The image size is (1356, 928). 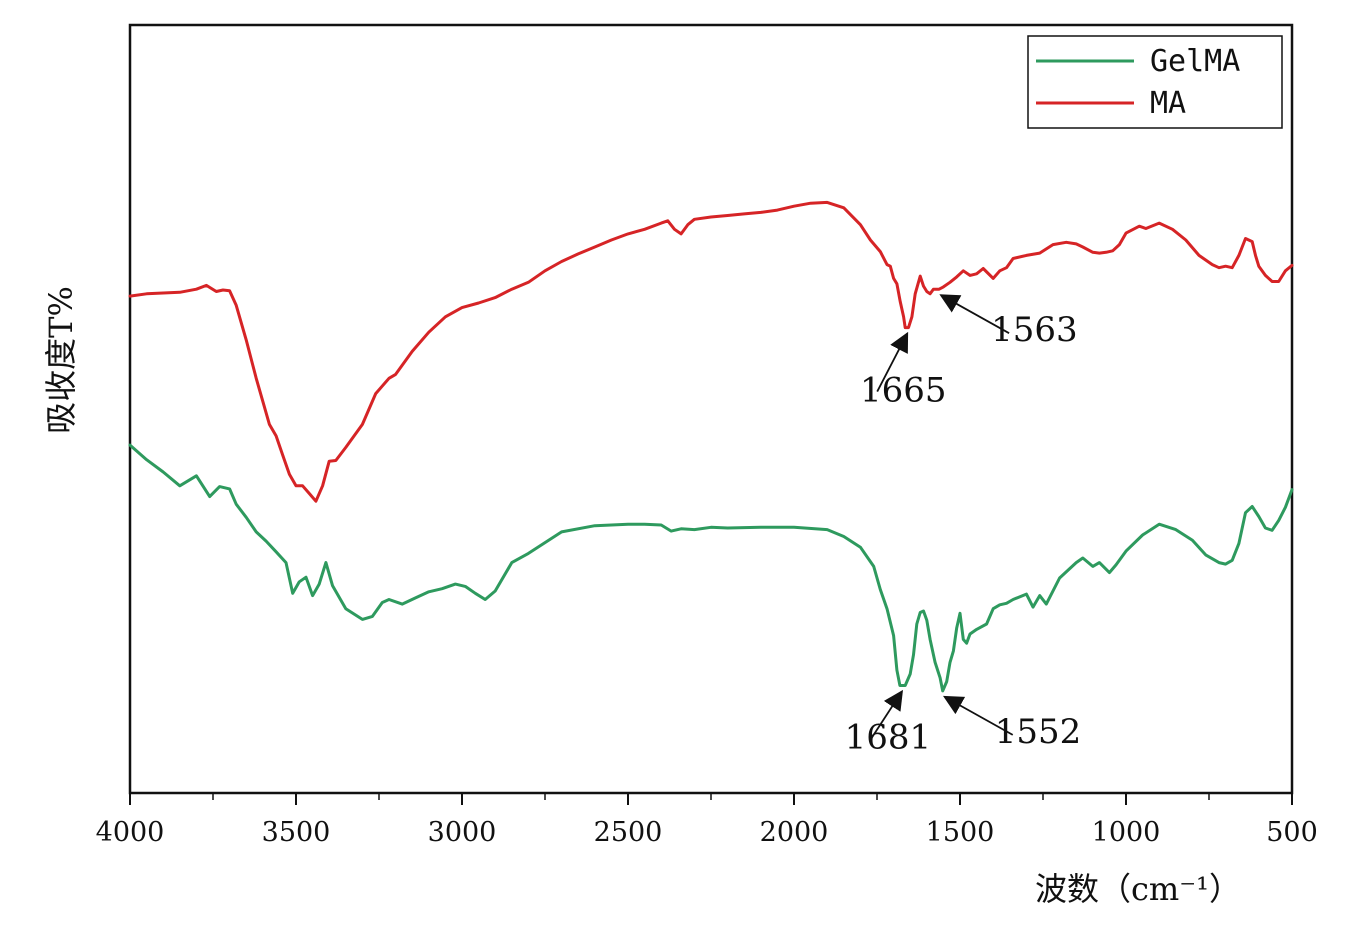 I want to click on y-axis-title: 吸收度T%, so click(x=61, y=360).